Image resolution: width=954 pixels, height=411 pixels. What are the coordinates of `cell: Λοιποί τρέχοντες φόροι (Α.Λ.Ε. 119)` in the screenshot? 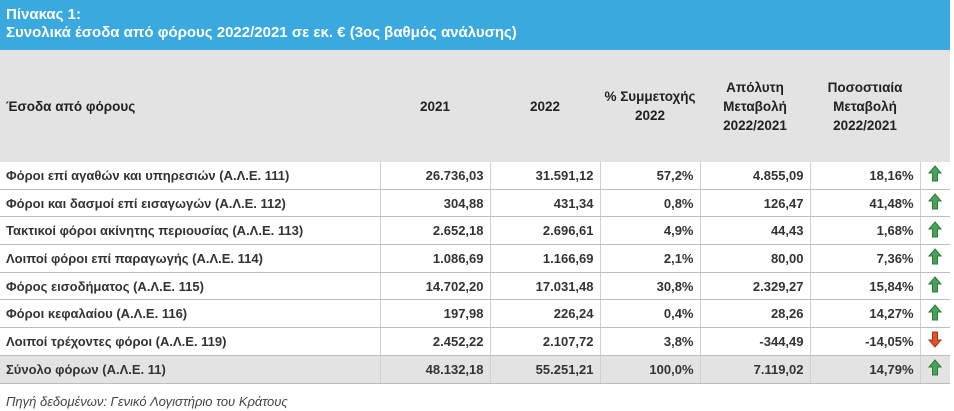 It's located at (190, 341).